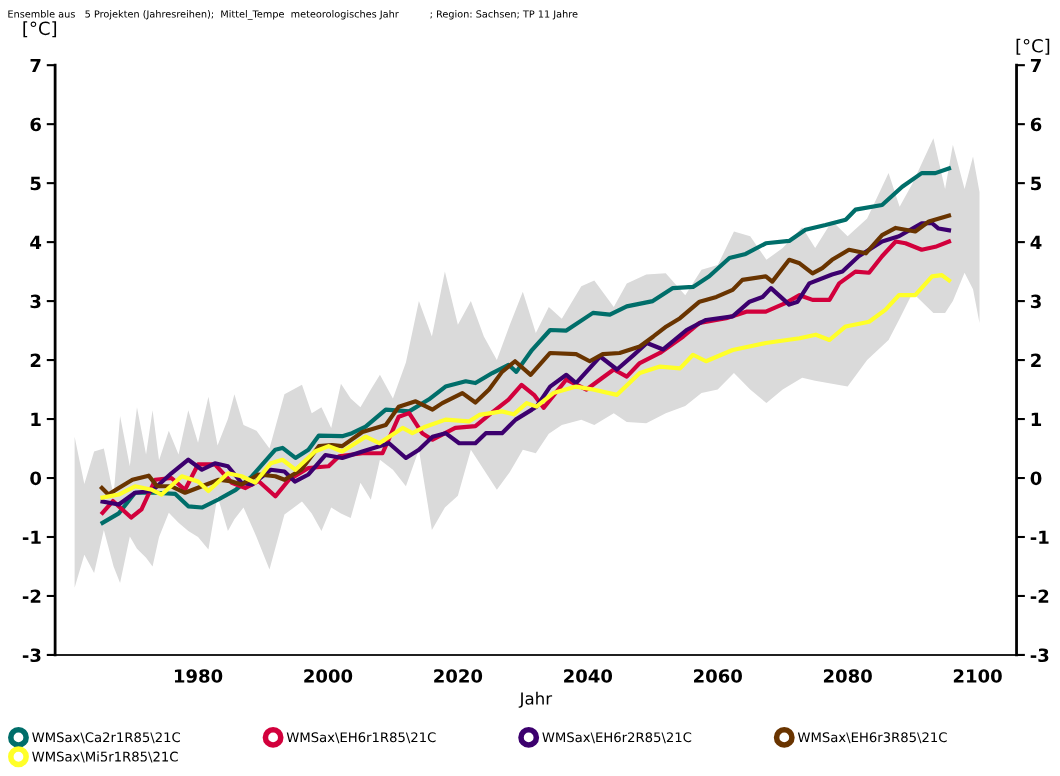  What do you see at coordinates (718, 676) in the screenshot?
I see `x-tick-label: 2060` at bounding box center [718, 676].